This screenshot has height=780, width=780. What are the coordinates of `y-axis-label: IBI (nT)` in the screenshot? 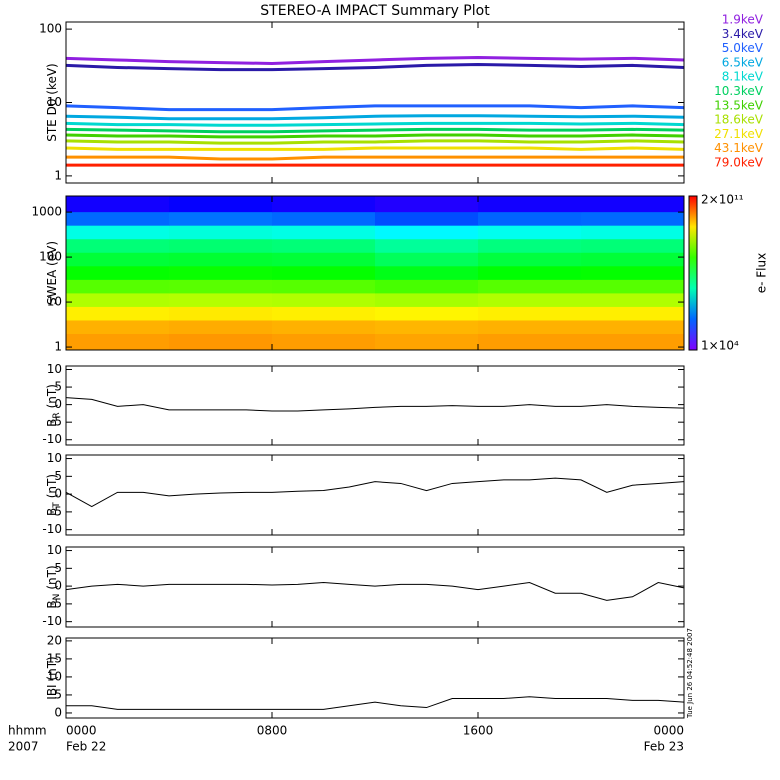 It's located at (52, 677).